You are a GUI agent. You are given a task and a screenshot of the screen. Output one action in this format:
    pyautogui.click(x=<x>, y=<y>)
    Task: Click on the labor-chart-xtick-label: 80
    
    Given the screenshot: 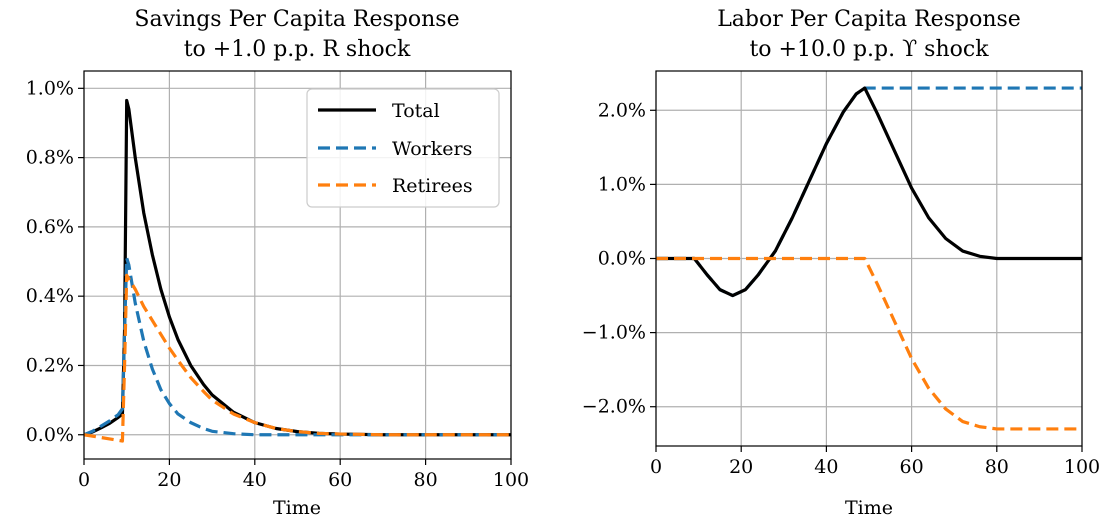 What is the action you would take?
    pyautogui.click(x=997, y=467)
    